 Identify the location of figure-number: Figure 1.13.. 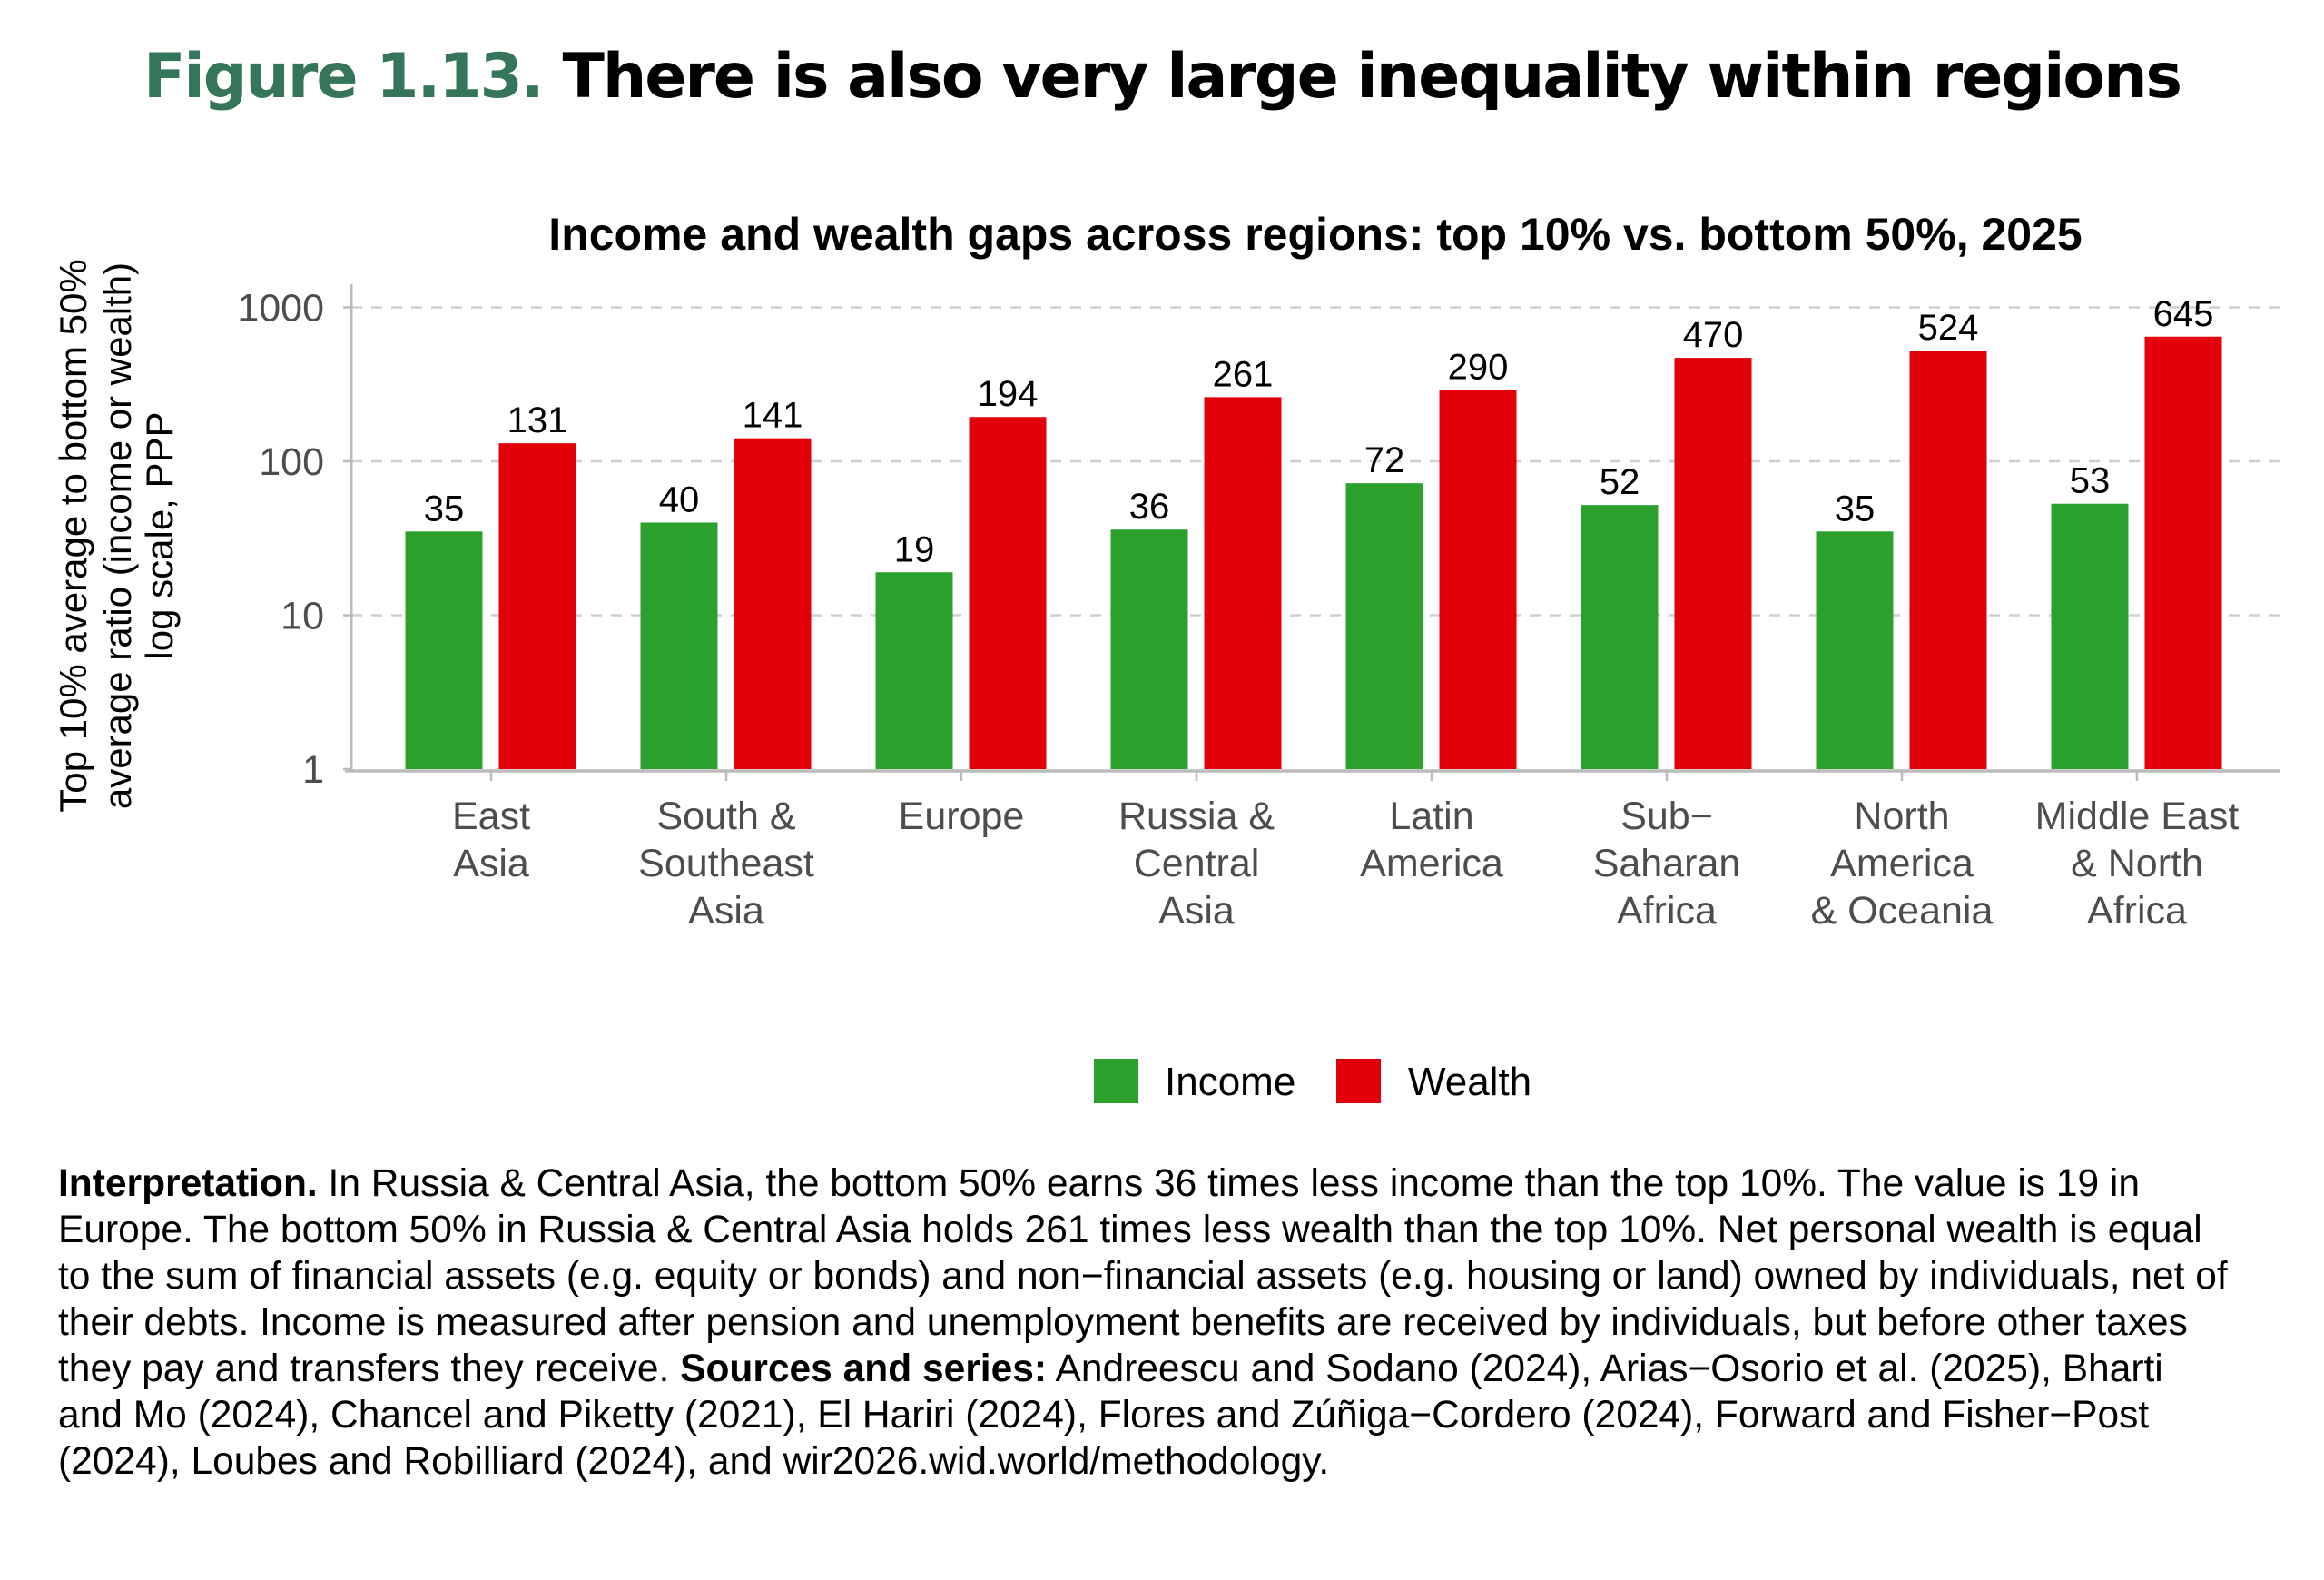
(344, 77).